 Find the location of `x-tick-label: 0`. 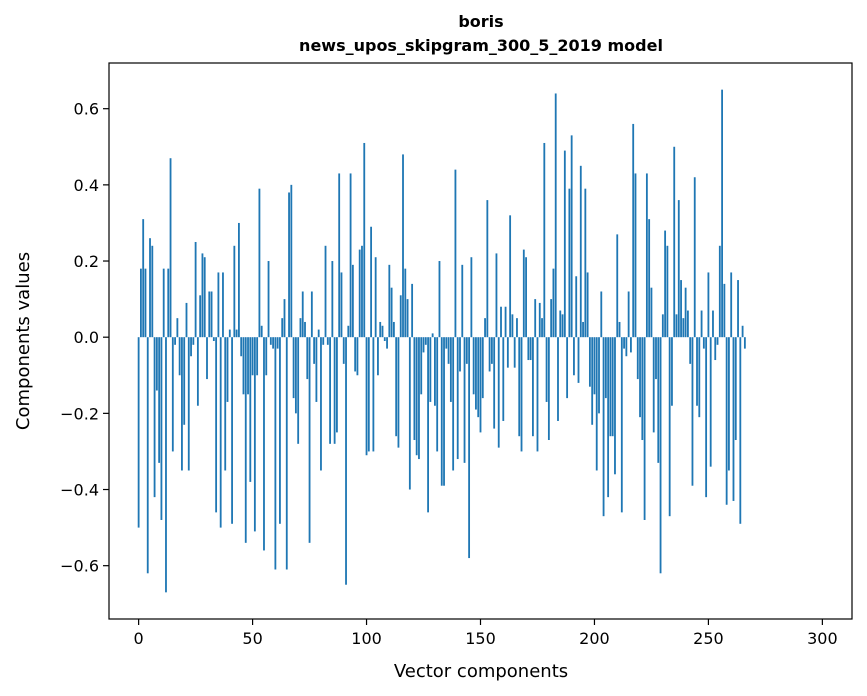

x-tick-label: 0 is located at coordinates (139, 638).